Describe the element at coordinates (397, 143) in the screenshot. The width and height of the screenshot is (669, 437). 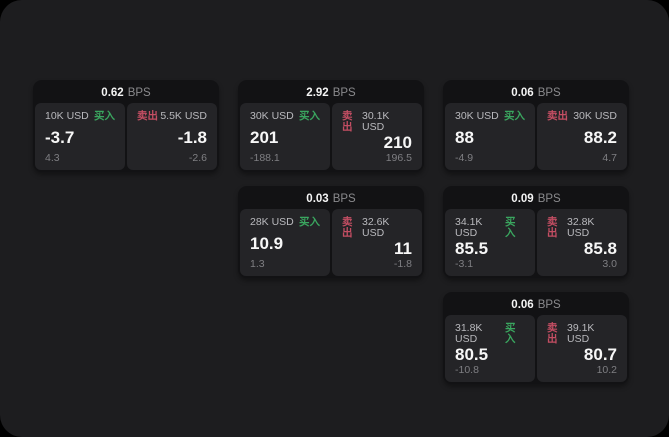
I see `sell-price: 210` at that location.